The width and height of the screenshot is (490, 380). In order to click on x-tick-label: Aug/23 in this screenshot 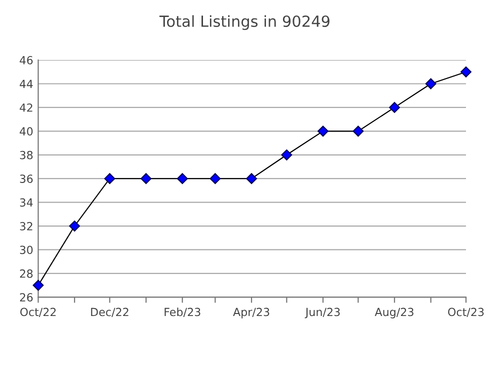, I will do `click(394, 313)`.